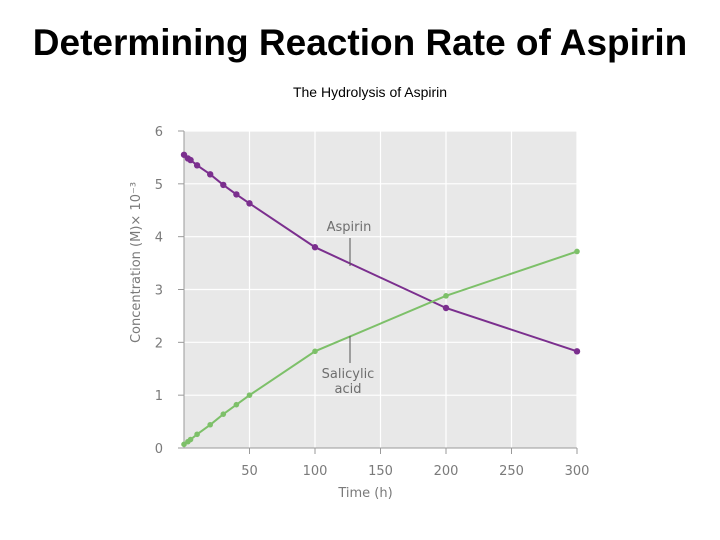  Describe the element at coordinates (349, 227) in the screenshot. I see `annotation-label: Aspirin` at that location.